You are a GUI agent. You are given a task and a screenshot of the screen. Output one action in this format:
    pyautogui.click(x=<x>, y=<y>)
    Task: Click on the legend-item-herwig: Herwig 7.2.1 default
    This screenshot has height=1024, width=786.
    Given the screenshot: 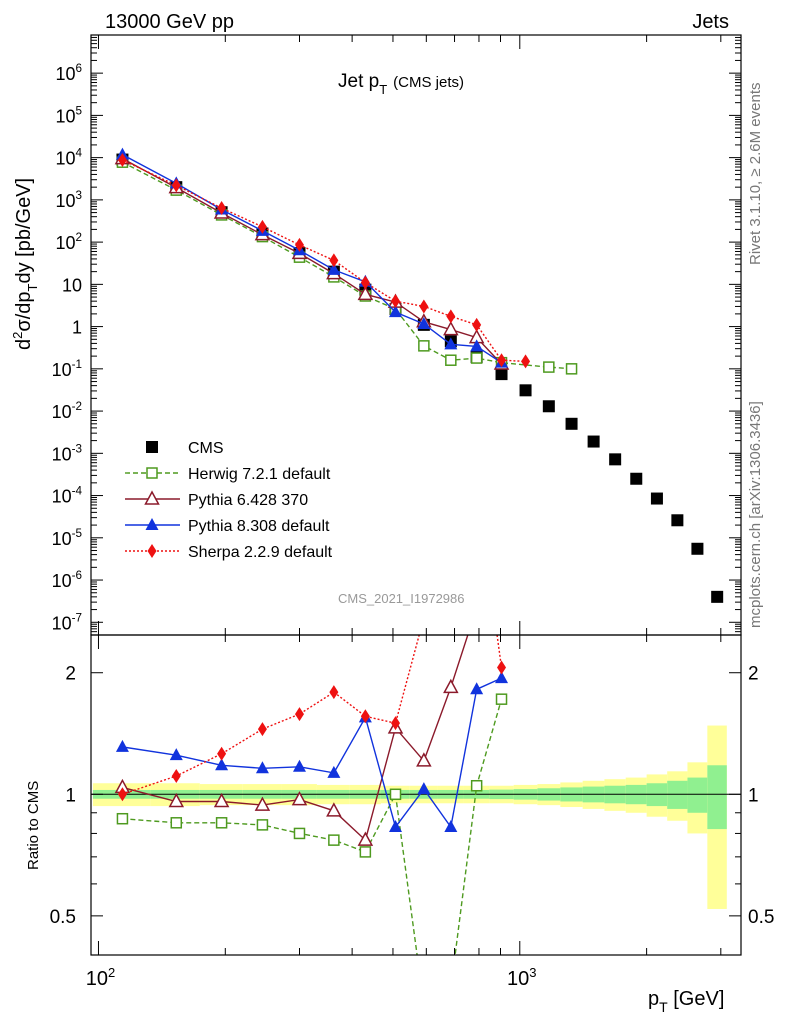 What is the action you would take?
    pyautogui.click(x=228, y=474)
    